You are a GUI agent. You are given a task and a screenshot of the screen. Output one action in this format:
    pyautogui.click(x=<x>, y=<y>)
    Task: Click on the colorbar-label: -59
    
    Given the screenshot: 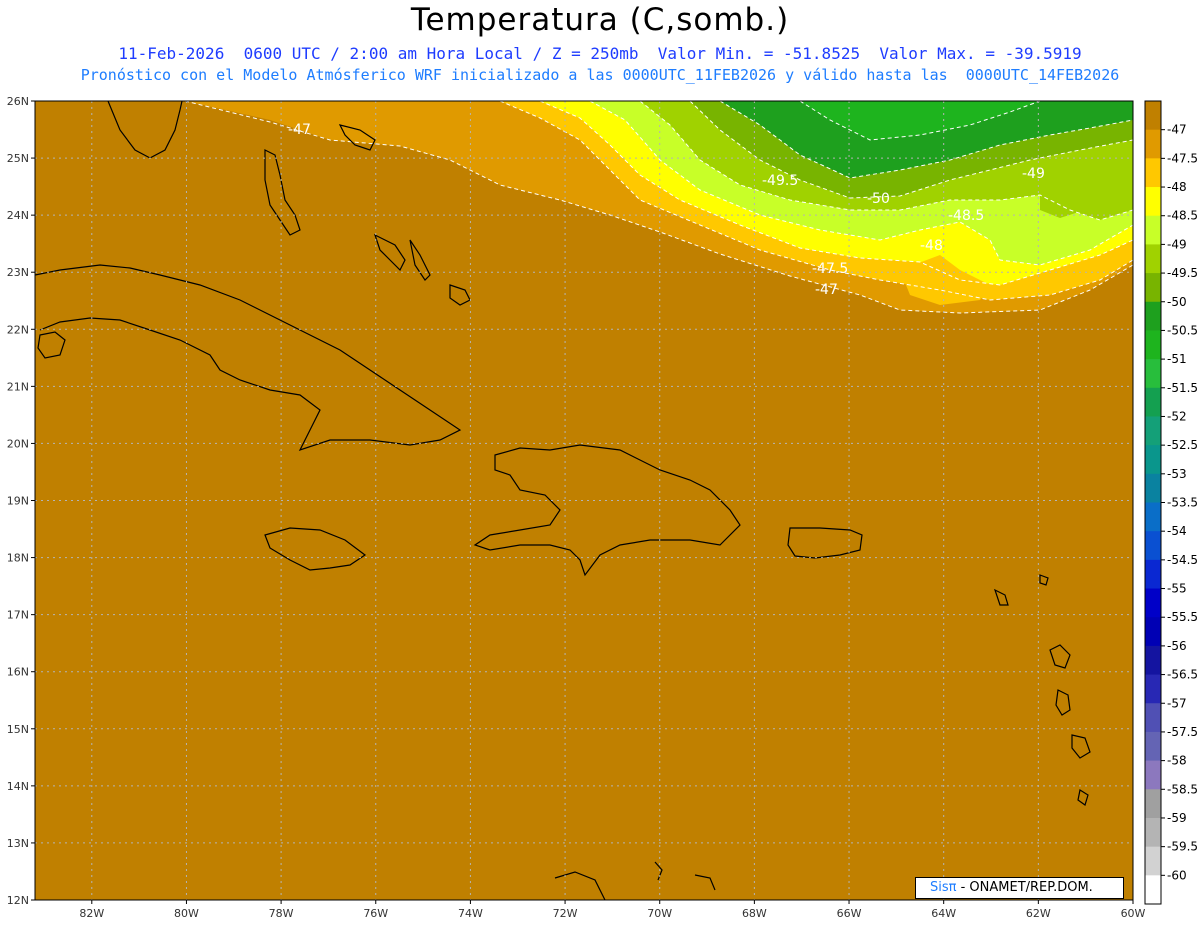 What is the action you would take?
    pyautogui.click(x=1177, y=818)
    